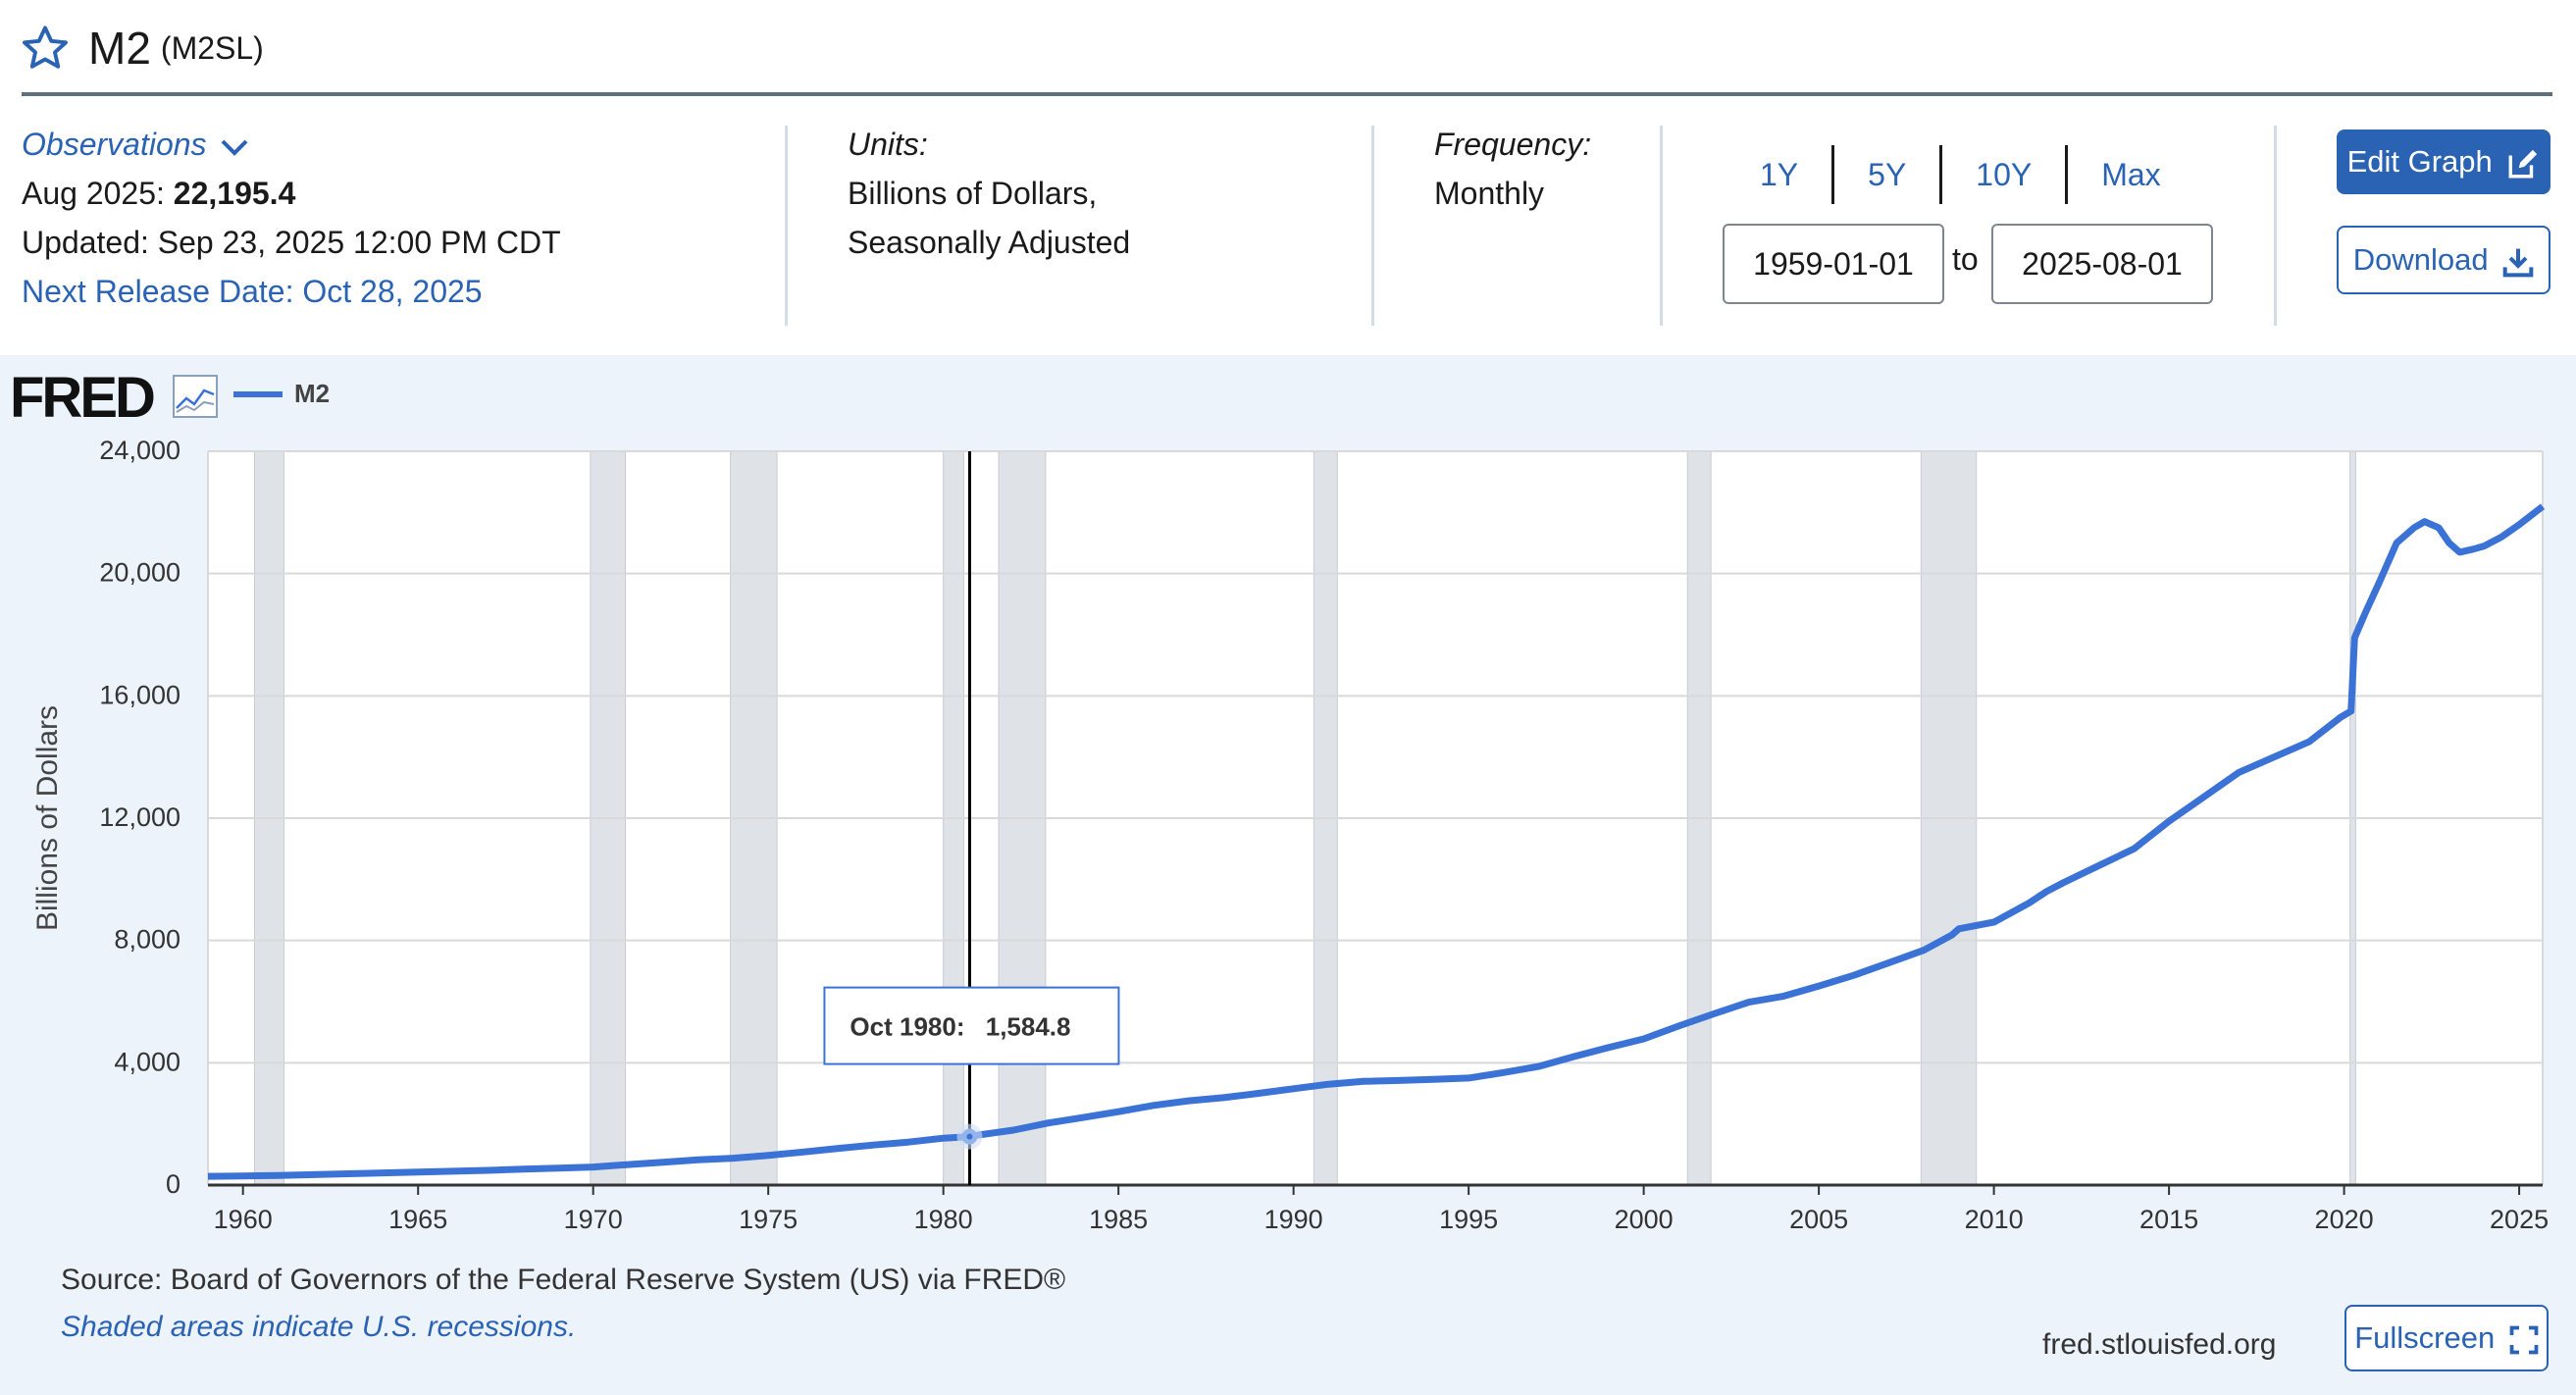  I want to click on x-tick-label: 1980, so click(943, 1219).